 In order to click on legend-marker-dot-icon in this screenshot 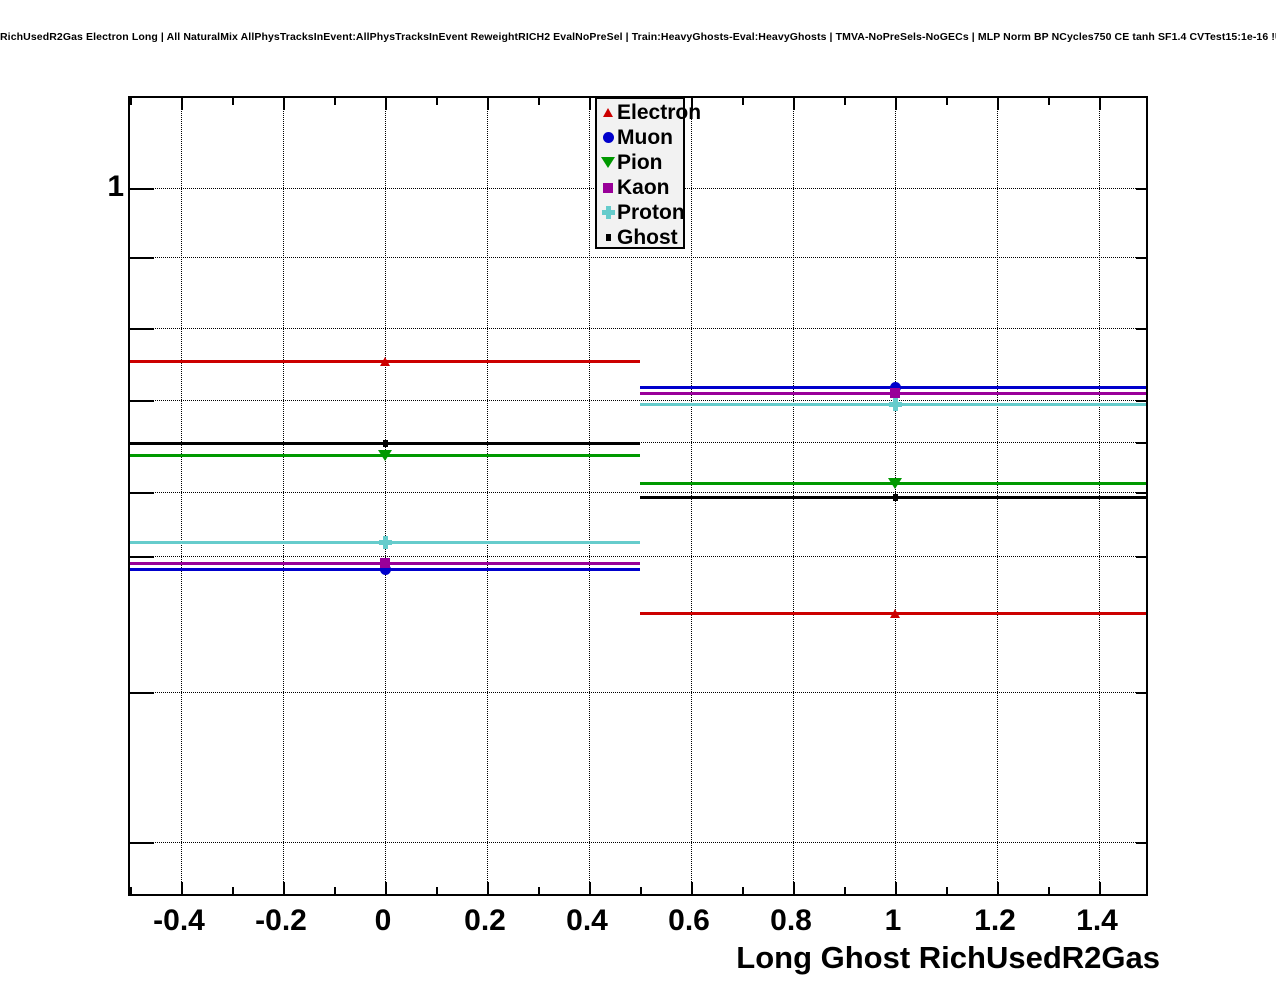, I will do `click(608, 238)`.